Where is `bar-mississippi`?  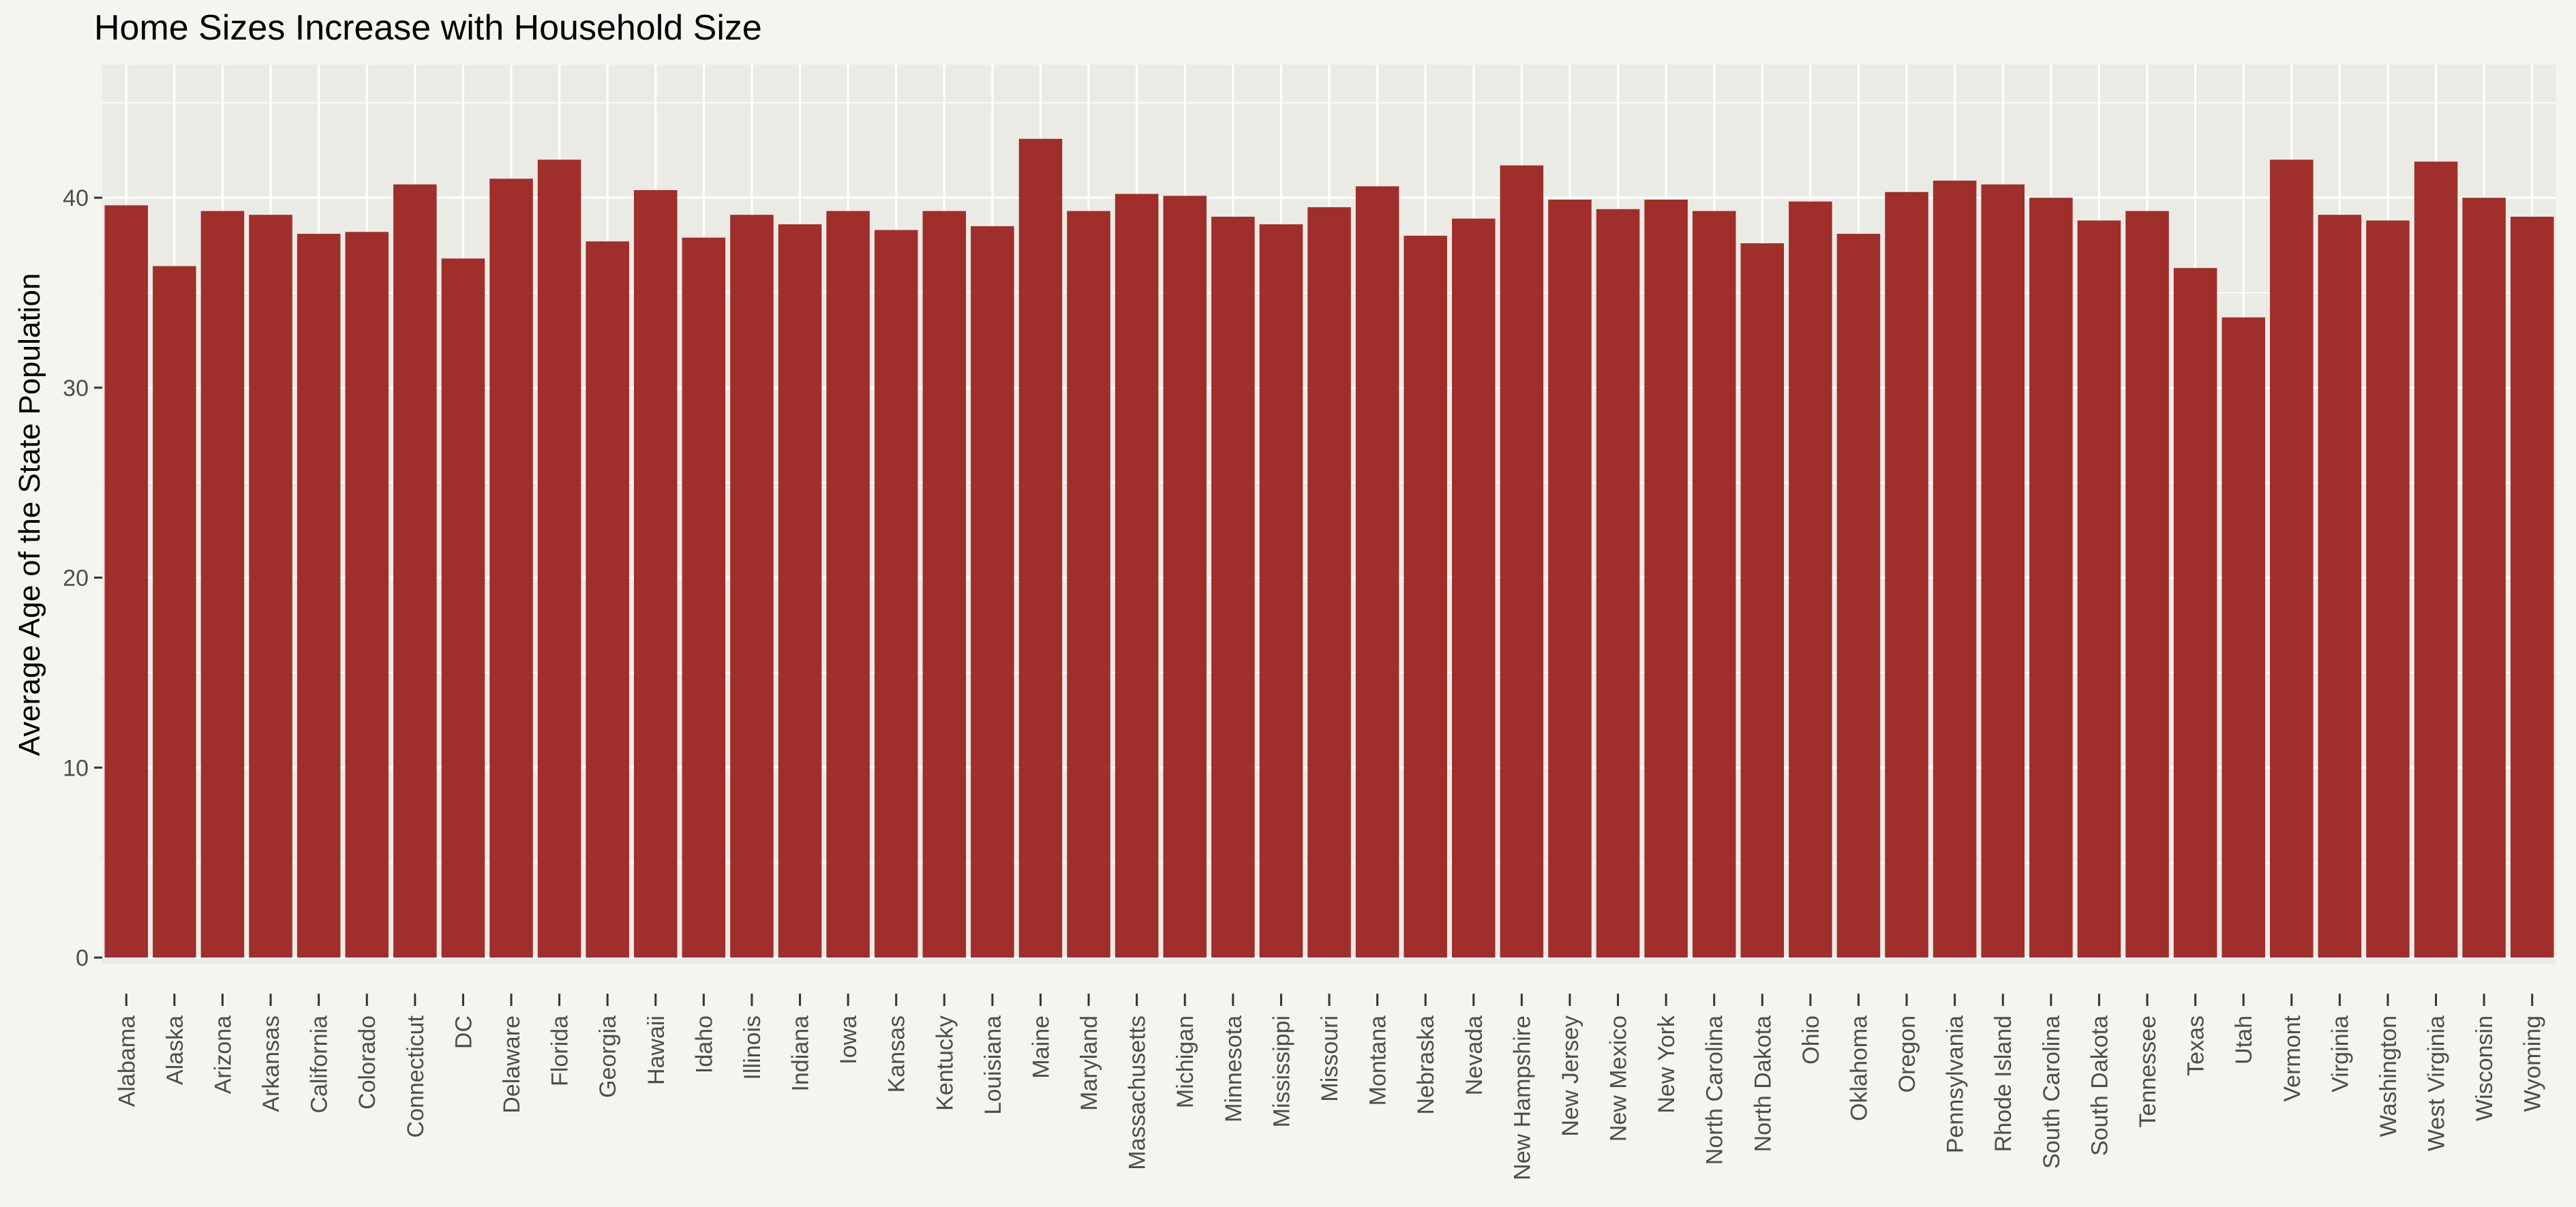
bar-mississippi is located at coordinates (1281, 591).